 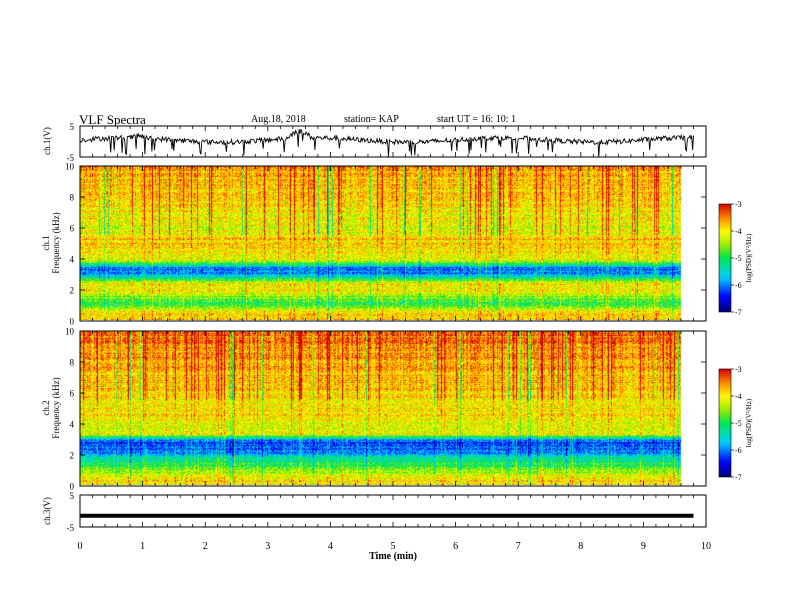 What do you see at coordinates (386, 143) in the screenshot?
I see `ch1-waveform-line` at bounding box center [386, 143].